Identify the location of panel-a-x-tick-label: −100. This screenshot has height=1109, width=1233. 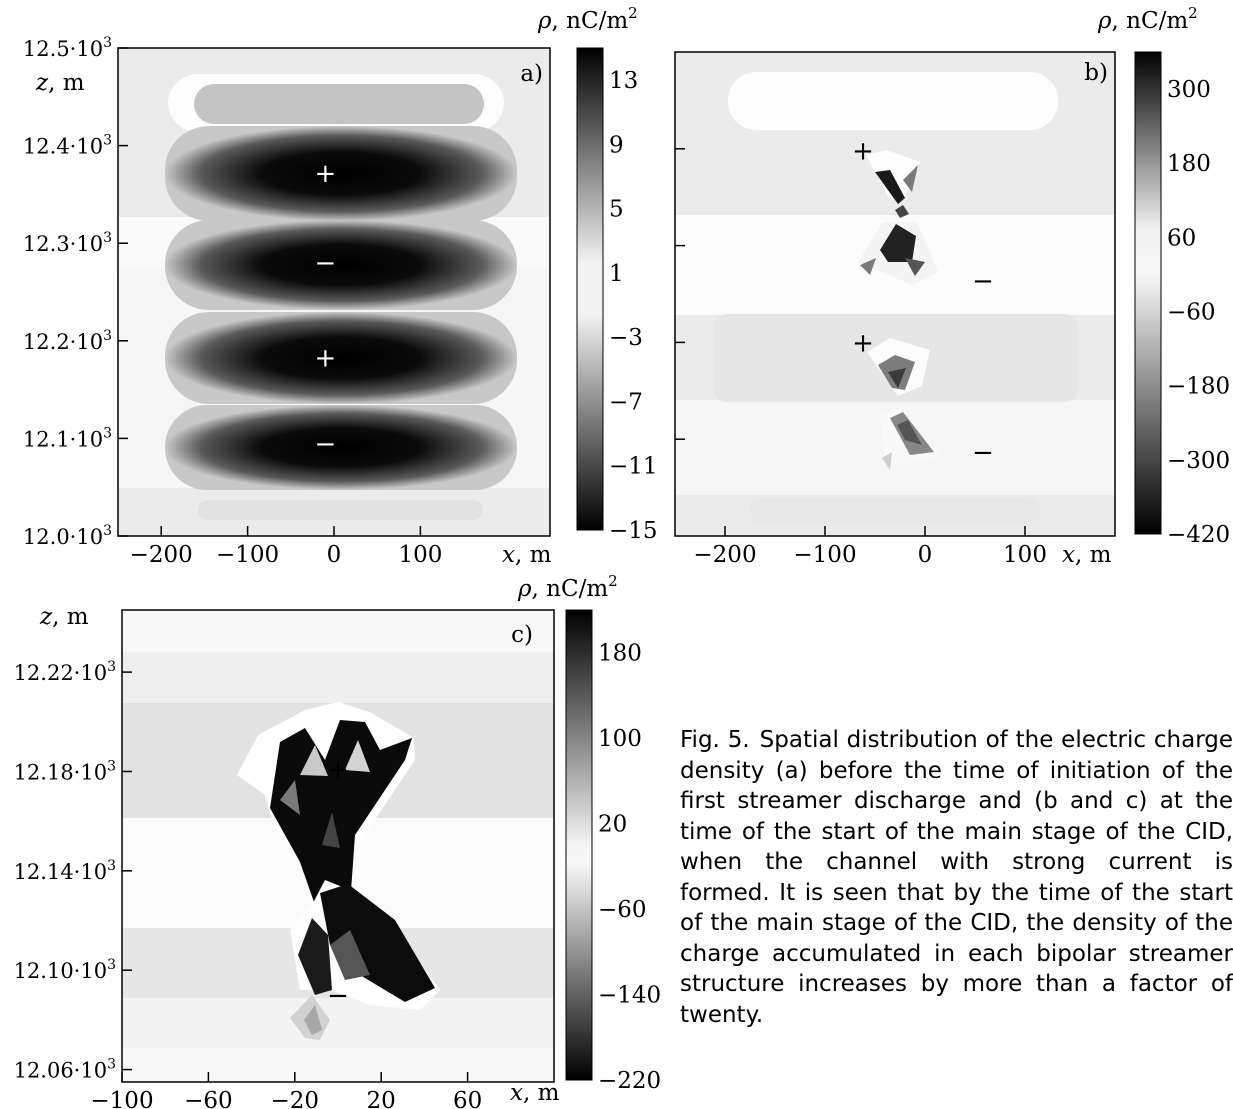
(247, 555).